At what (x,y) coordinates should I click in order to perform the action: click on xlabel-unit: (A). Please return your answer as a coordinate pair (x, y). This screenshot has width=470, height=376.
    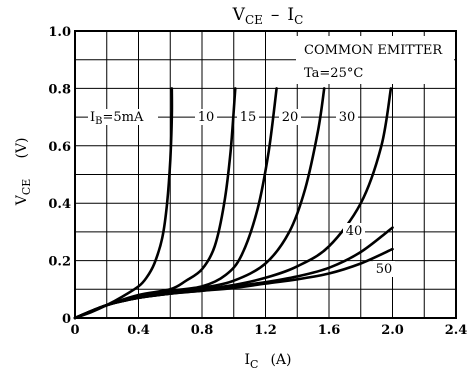
    Looking at the image, I should click on (280, 360).